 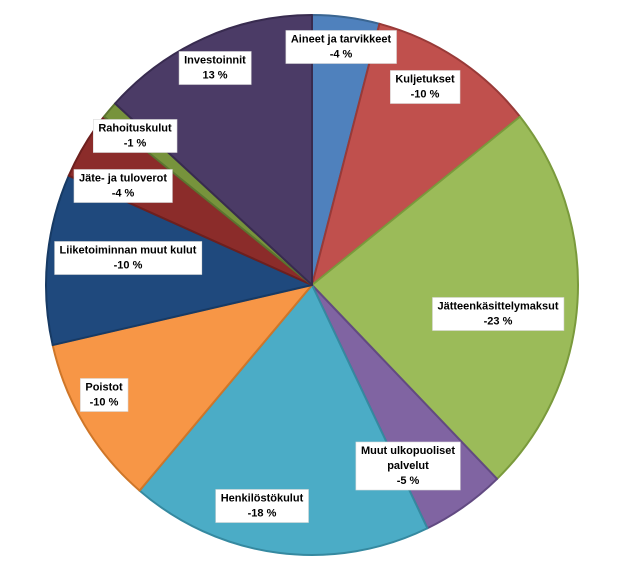 I want to click on data-label-liiketoiminnan-muut-kulut: Liiketoiminnan muut kulut -10 %, so click(x=128, y=258).